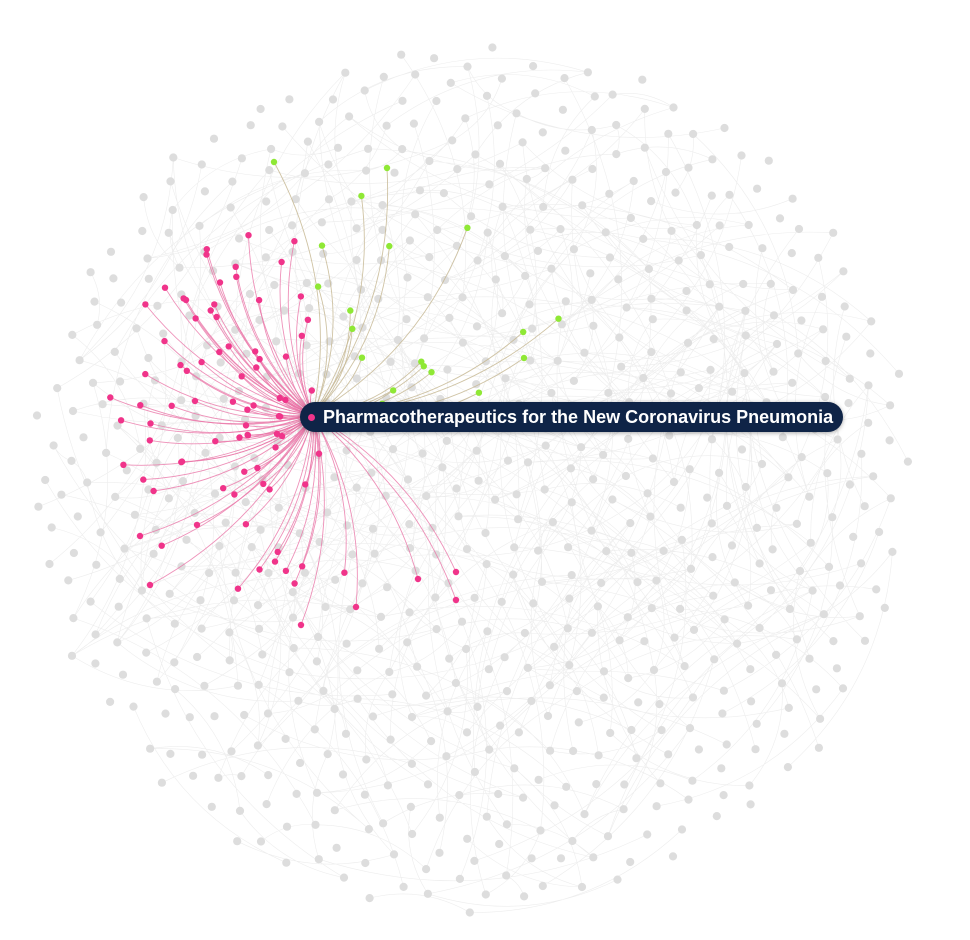 The width and height of the screenshot is (970, 940). I want to click on highlighted-edge-green, so click(323, 330).